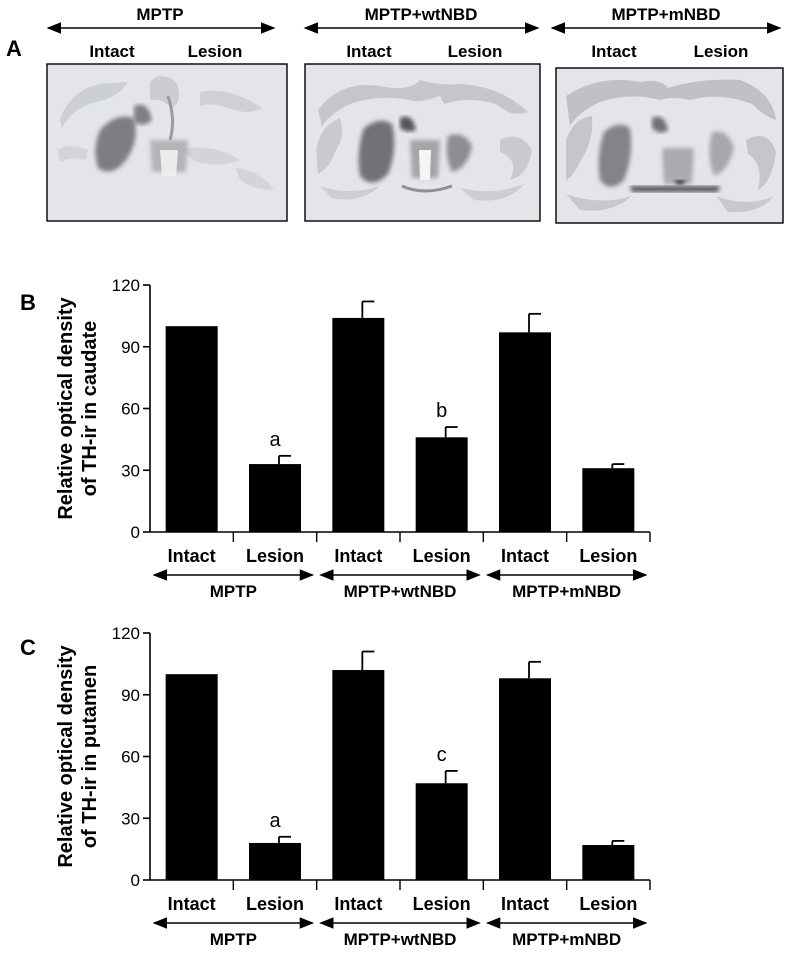 This screenshot has width=800, height=957. What do you see at coordinates (666, 33) in the screenshot?
I see `panel-a-group-3: MPTP+mNBD Intact Lesion` at bounding box center [666, 33].